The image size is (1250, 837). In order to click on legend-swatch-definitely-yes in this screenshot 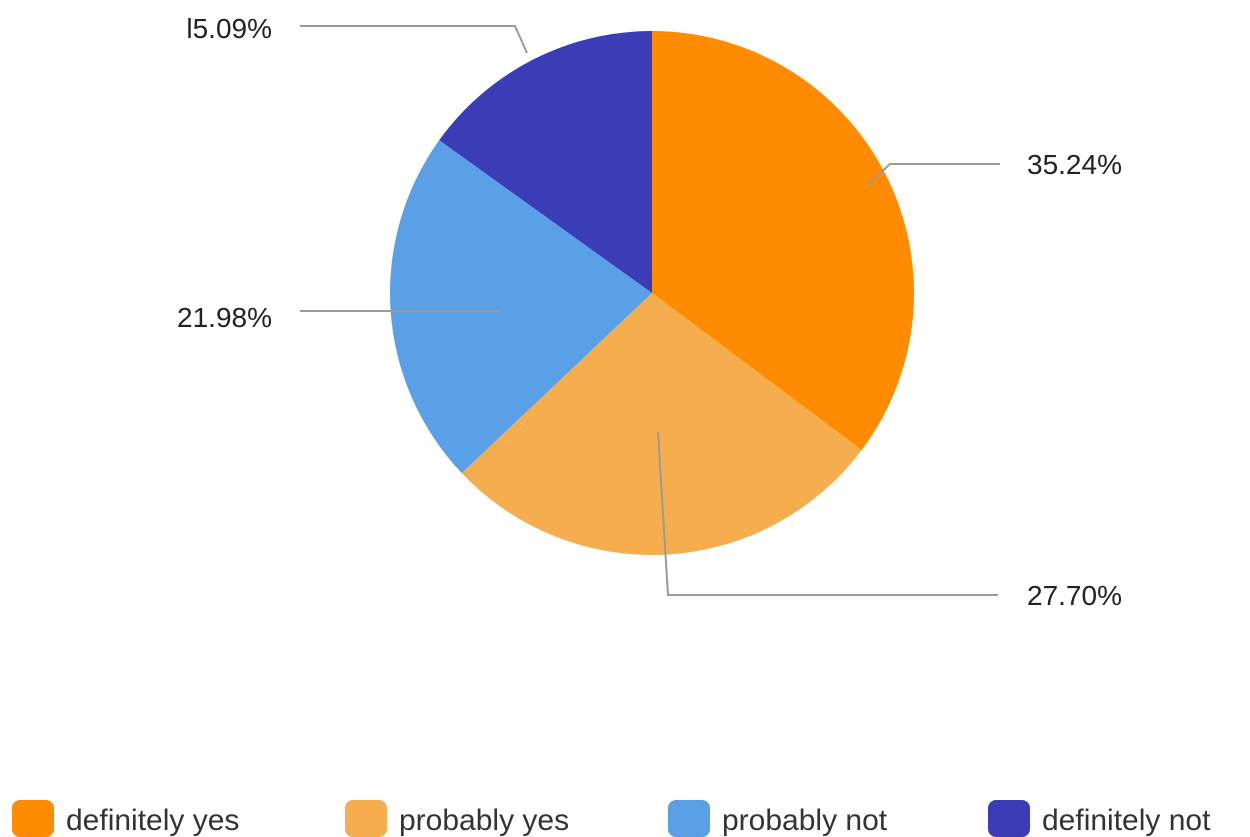, I will do `click(33, 818)`.